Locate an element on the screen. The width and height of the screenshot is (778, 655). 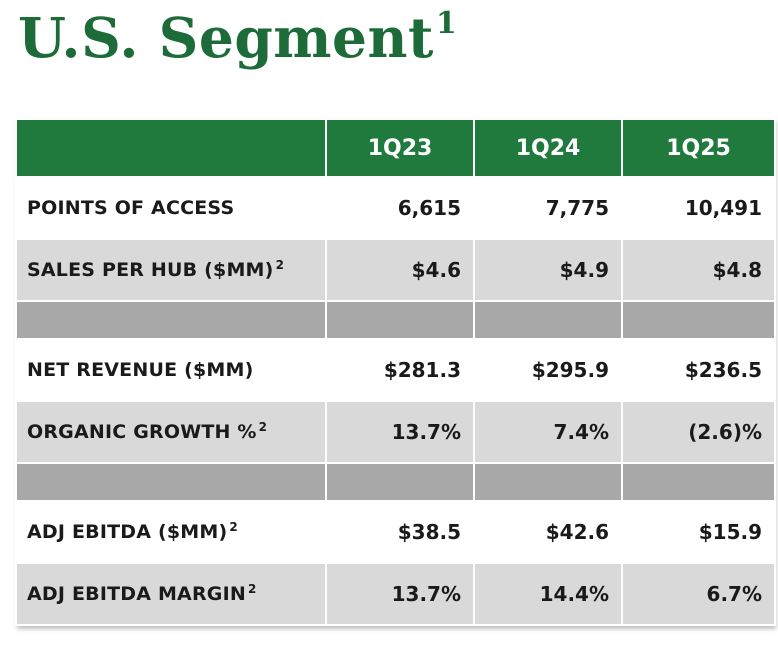
table-cell: $38.5 is located at coordinates (400, 532).